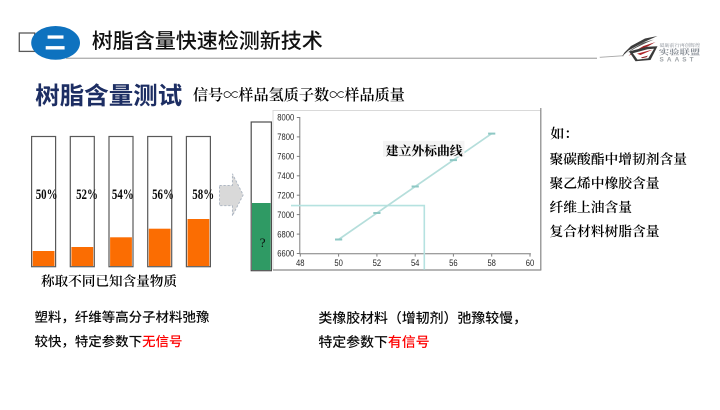 Image resolution: width=720 pixels, height=410 pixels. I want to click on svg-text: 52%, so click(87, 195).